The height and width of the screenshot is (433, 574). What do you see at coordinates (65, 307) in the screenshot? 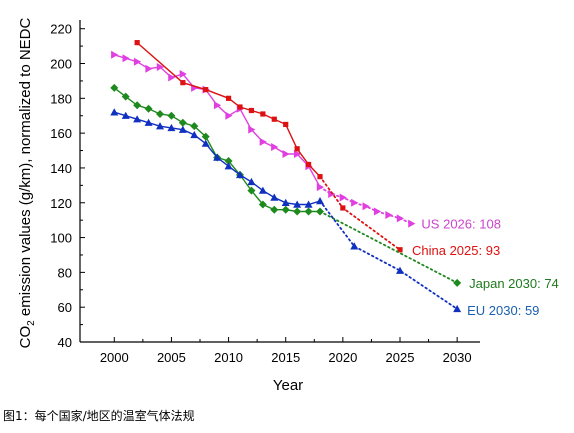
I see `y-tick-label: 60` at bounding box center [65, 307].